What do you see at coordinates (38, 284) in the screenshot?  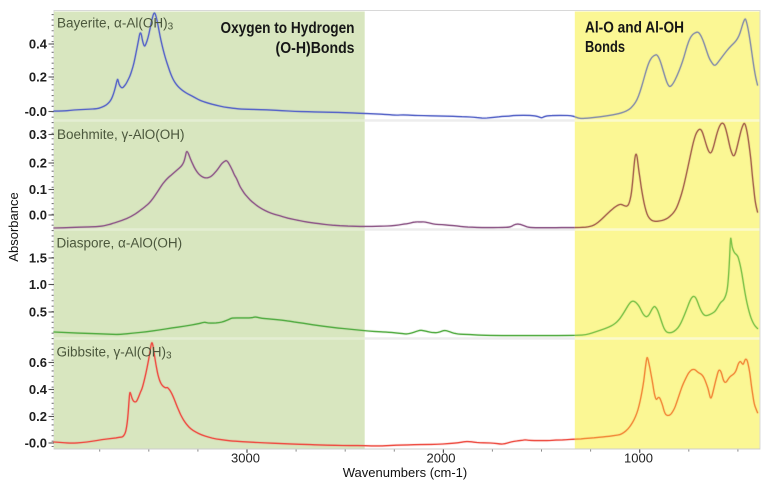 I see `svg-text: 1.0` at bounding box center [38, 284].